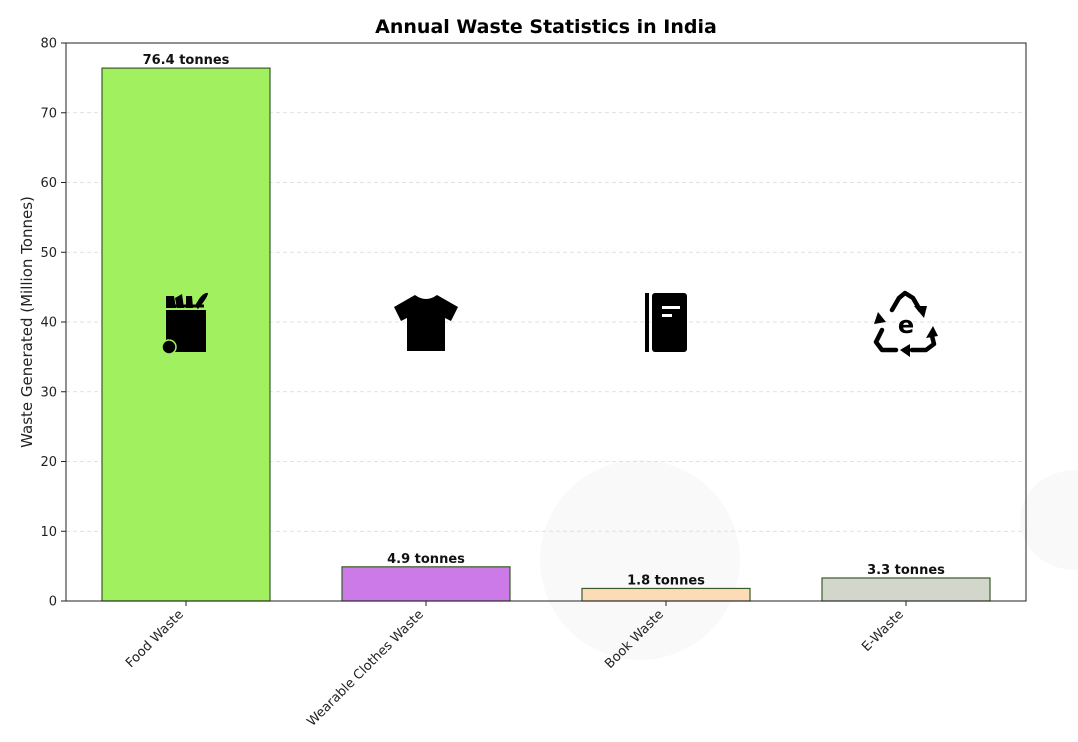 The image size is (1078, 742). What do you see at coordinates (48, 44) in the screenshot?
I see `y-tick-label: 80` at bounding box center [48, 44].